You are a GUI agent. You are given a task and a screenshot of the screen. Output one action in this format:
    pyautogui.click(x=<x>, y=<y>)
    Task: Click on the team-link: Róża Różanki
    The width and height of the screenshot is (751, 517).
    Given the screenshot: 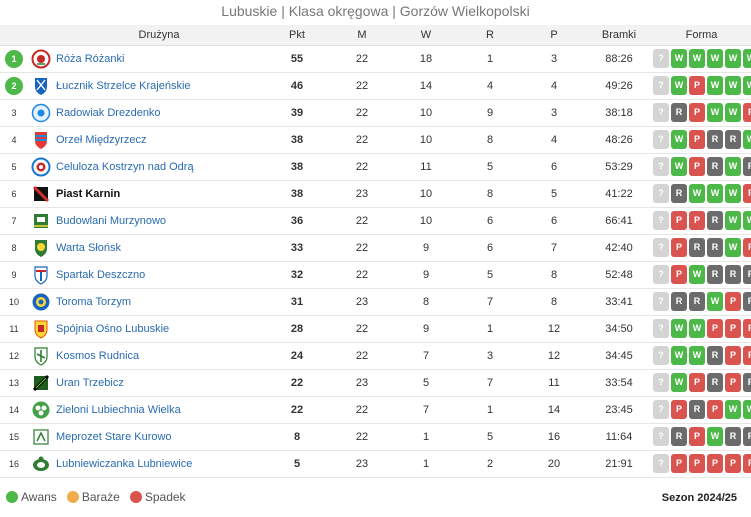 What is the action you would take?
    pyautogui.click(x=90, y=58)
    